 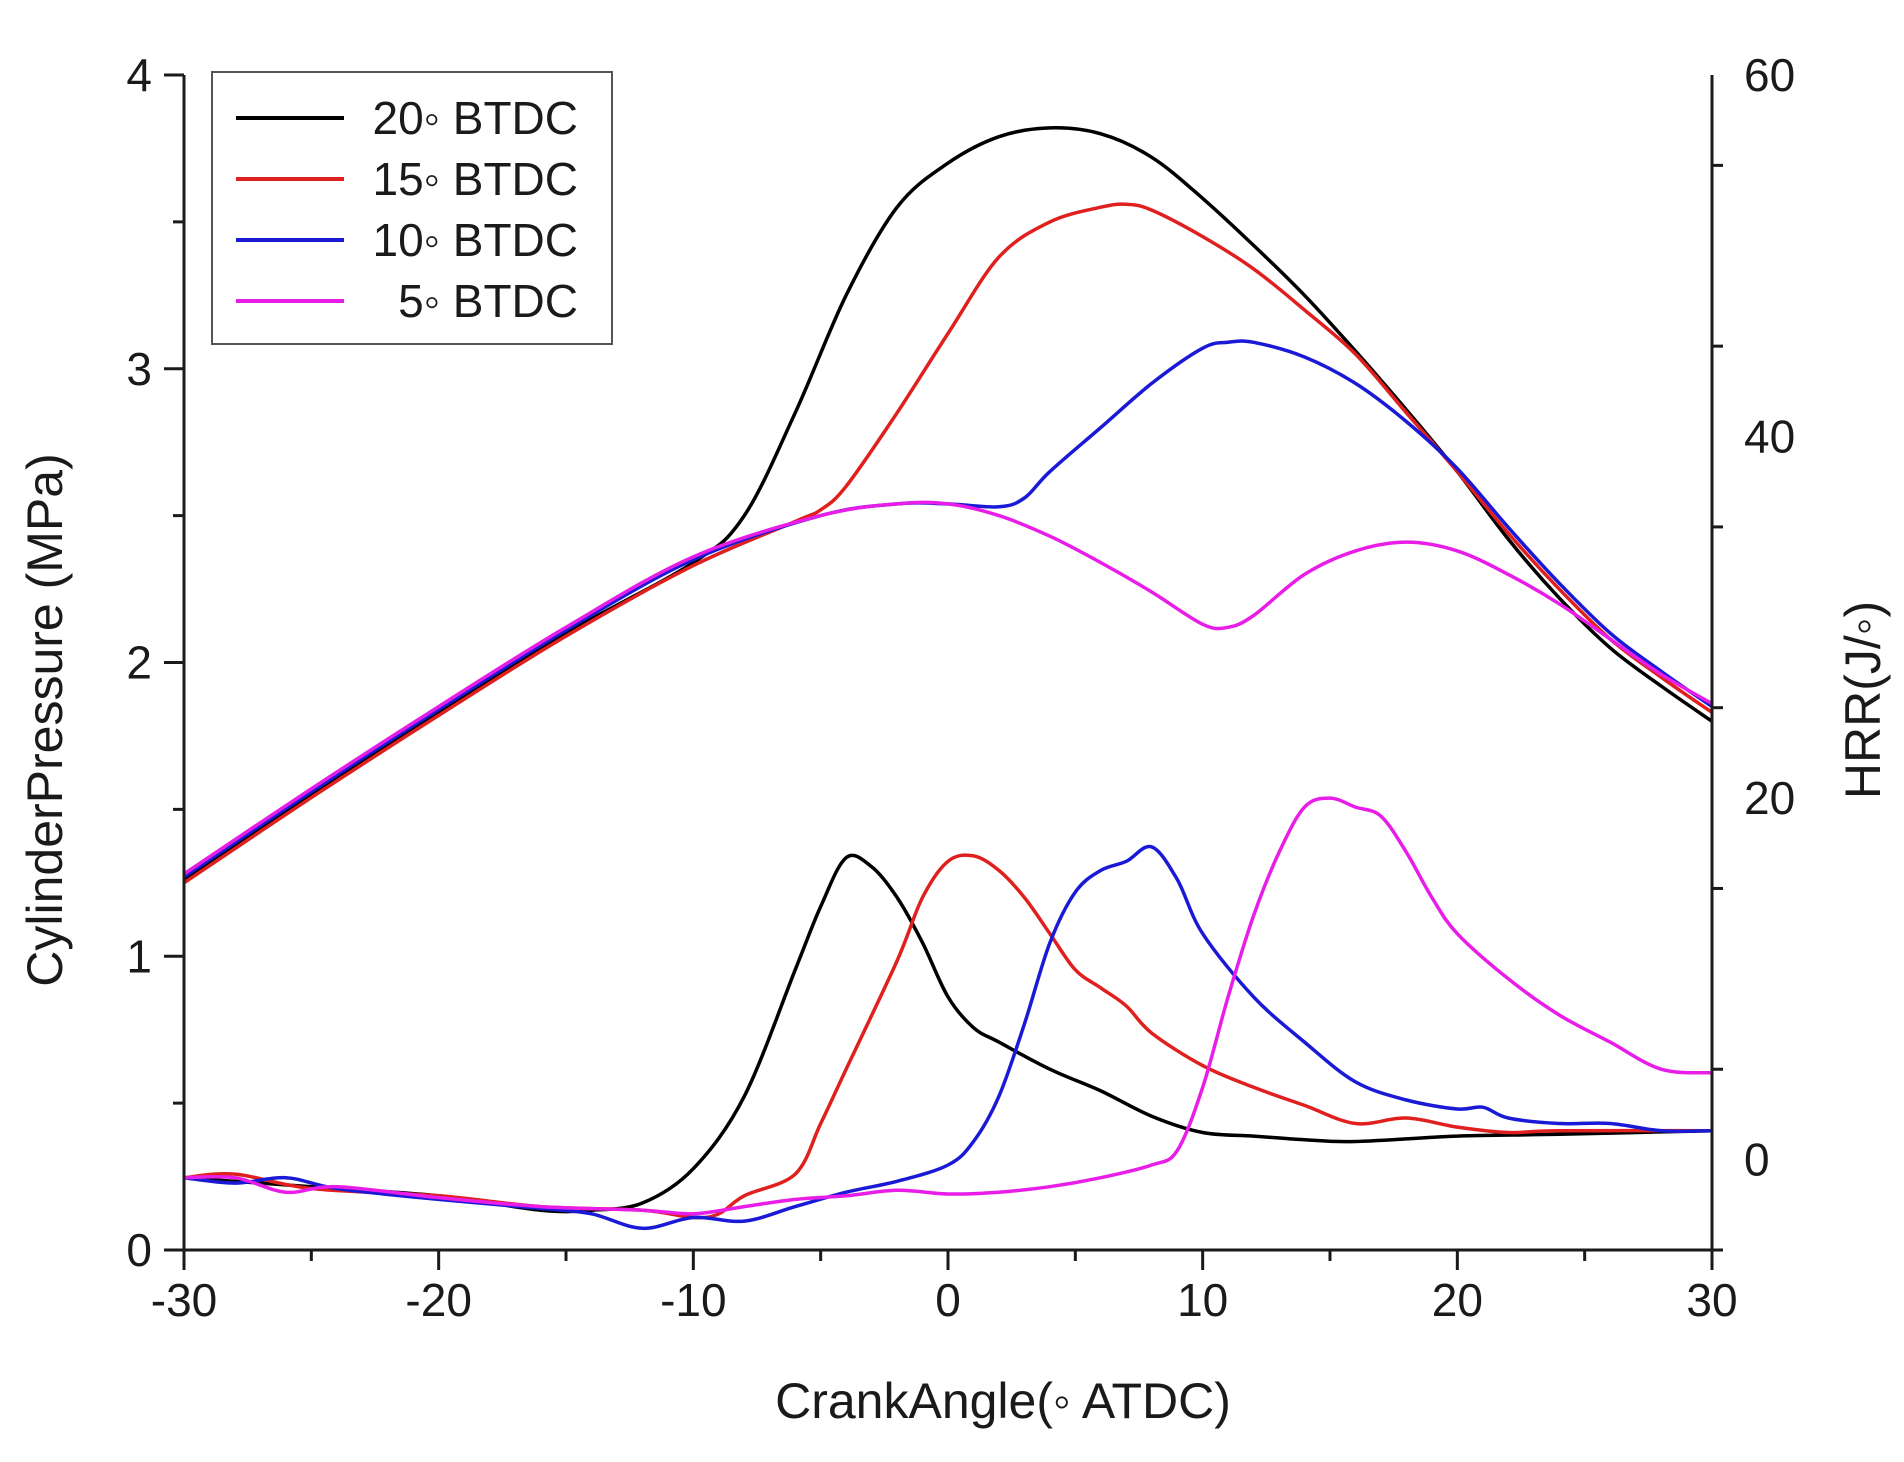 I want to click on legend: 20◦ BTDC 15◦ BTDC 10◦ BTDC 5◦ BTDC, so click(x=412, y=208).